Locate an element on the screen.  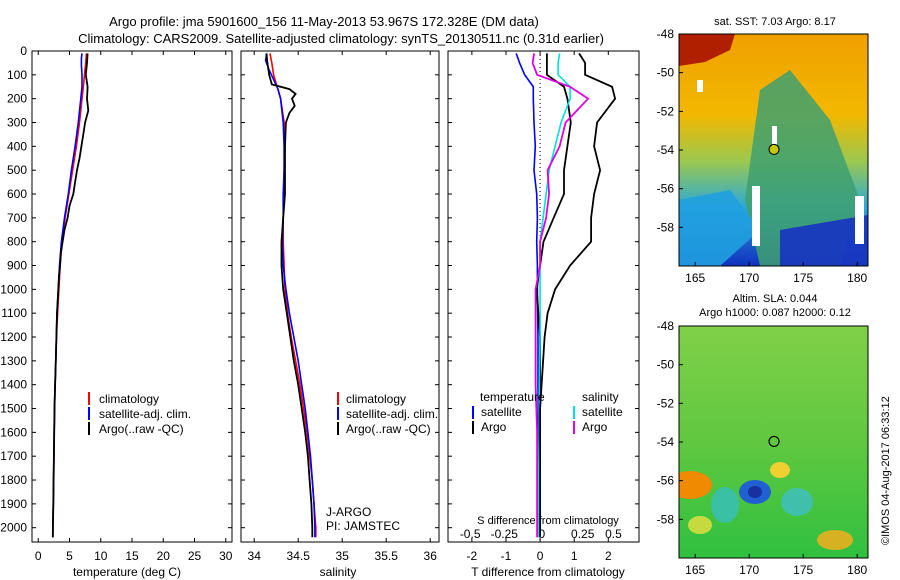
depth-tick-label: 600 is located at coordinates (17, 194).